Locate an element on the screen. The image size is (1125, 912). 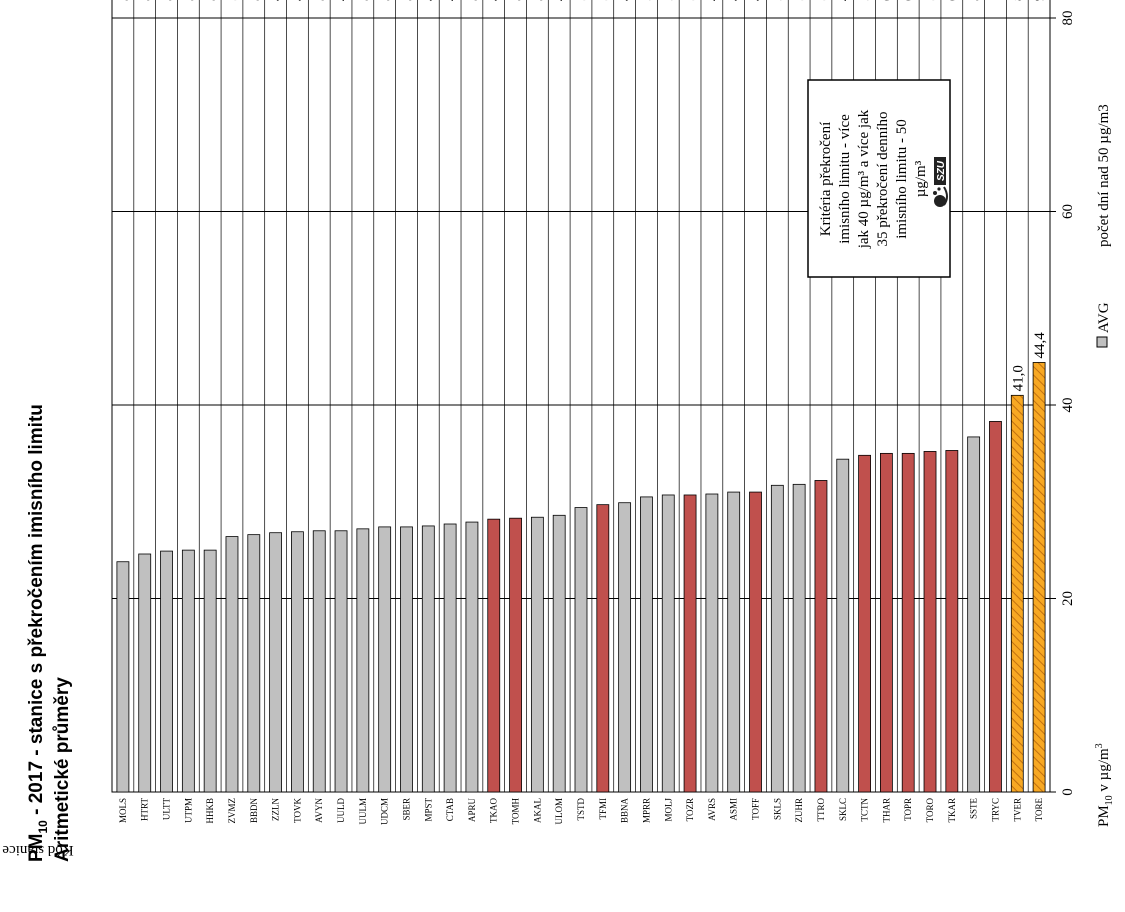
bar-mprr is located at coordinates (646, 644).